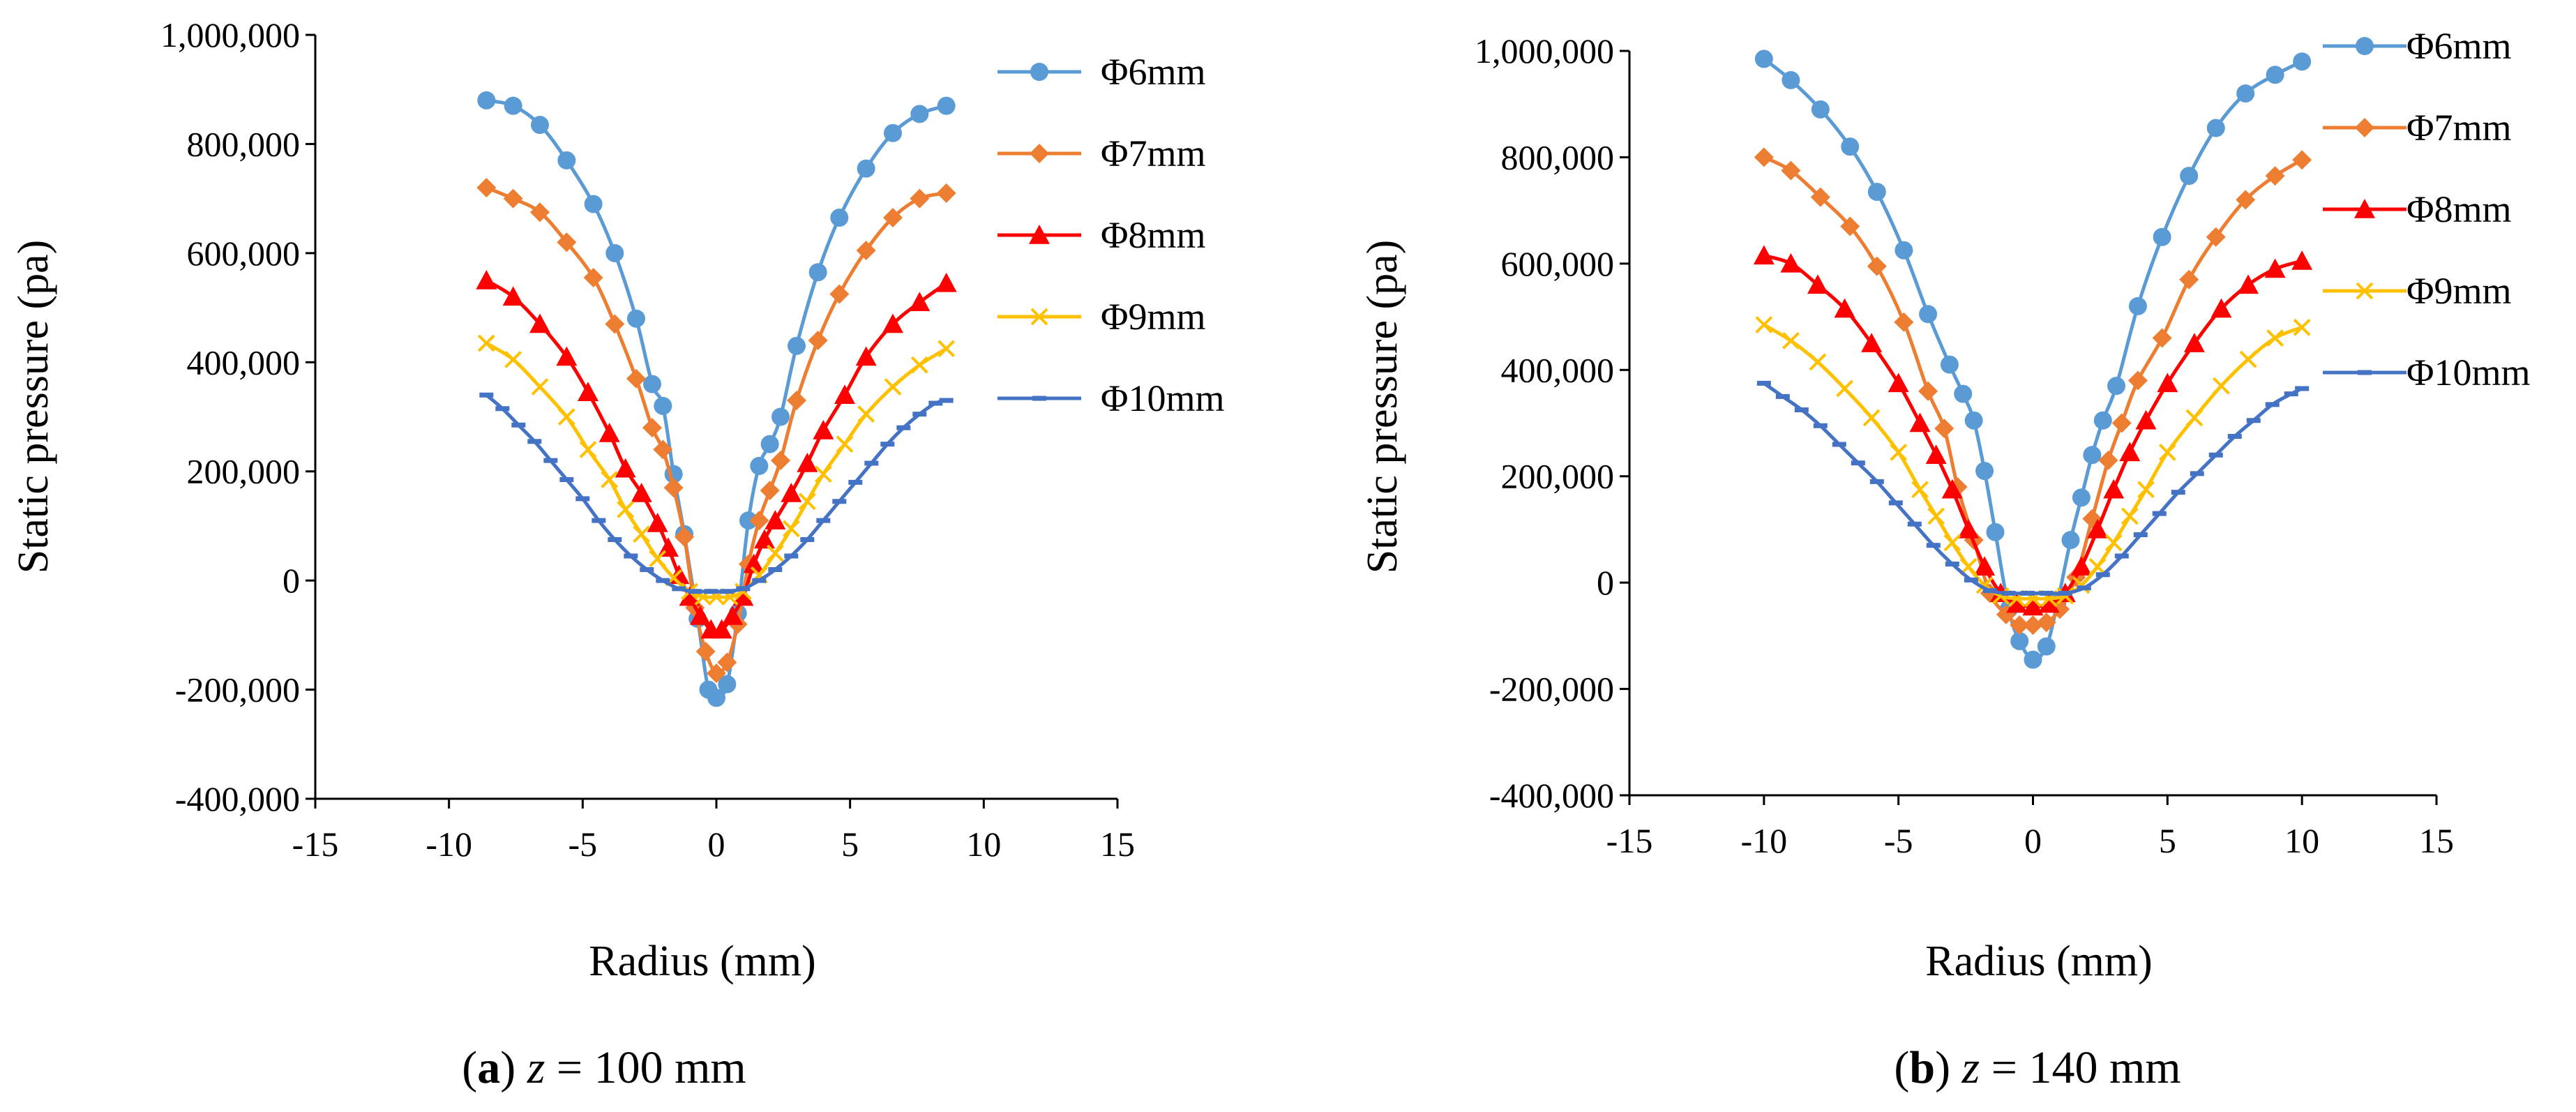 The image size is (2576, 1112). What do you see at coordinates (645, 1067) in the screenshot?
I see `caption-value: = 100 mm` at bounding box center [645, 1067].